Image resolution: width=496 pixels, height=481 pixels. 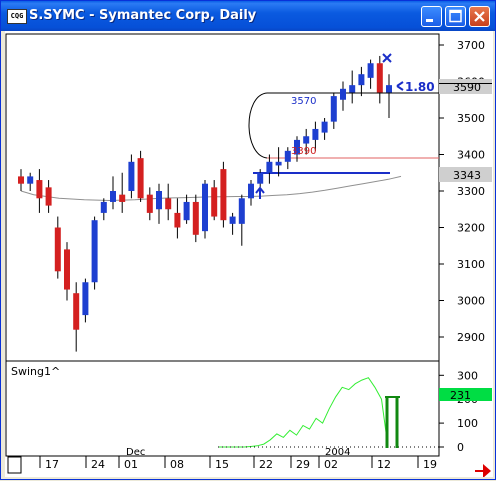 I want to click on title-bar: CQG S.SYMC - Symantec Corp, Daily, so click(x=248, y=16).